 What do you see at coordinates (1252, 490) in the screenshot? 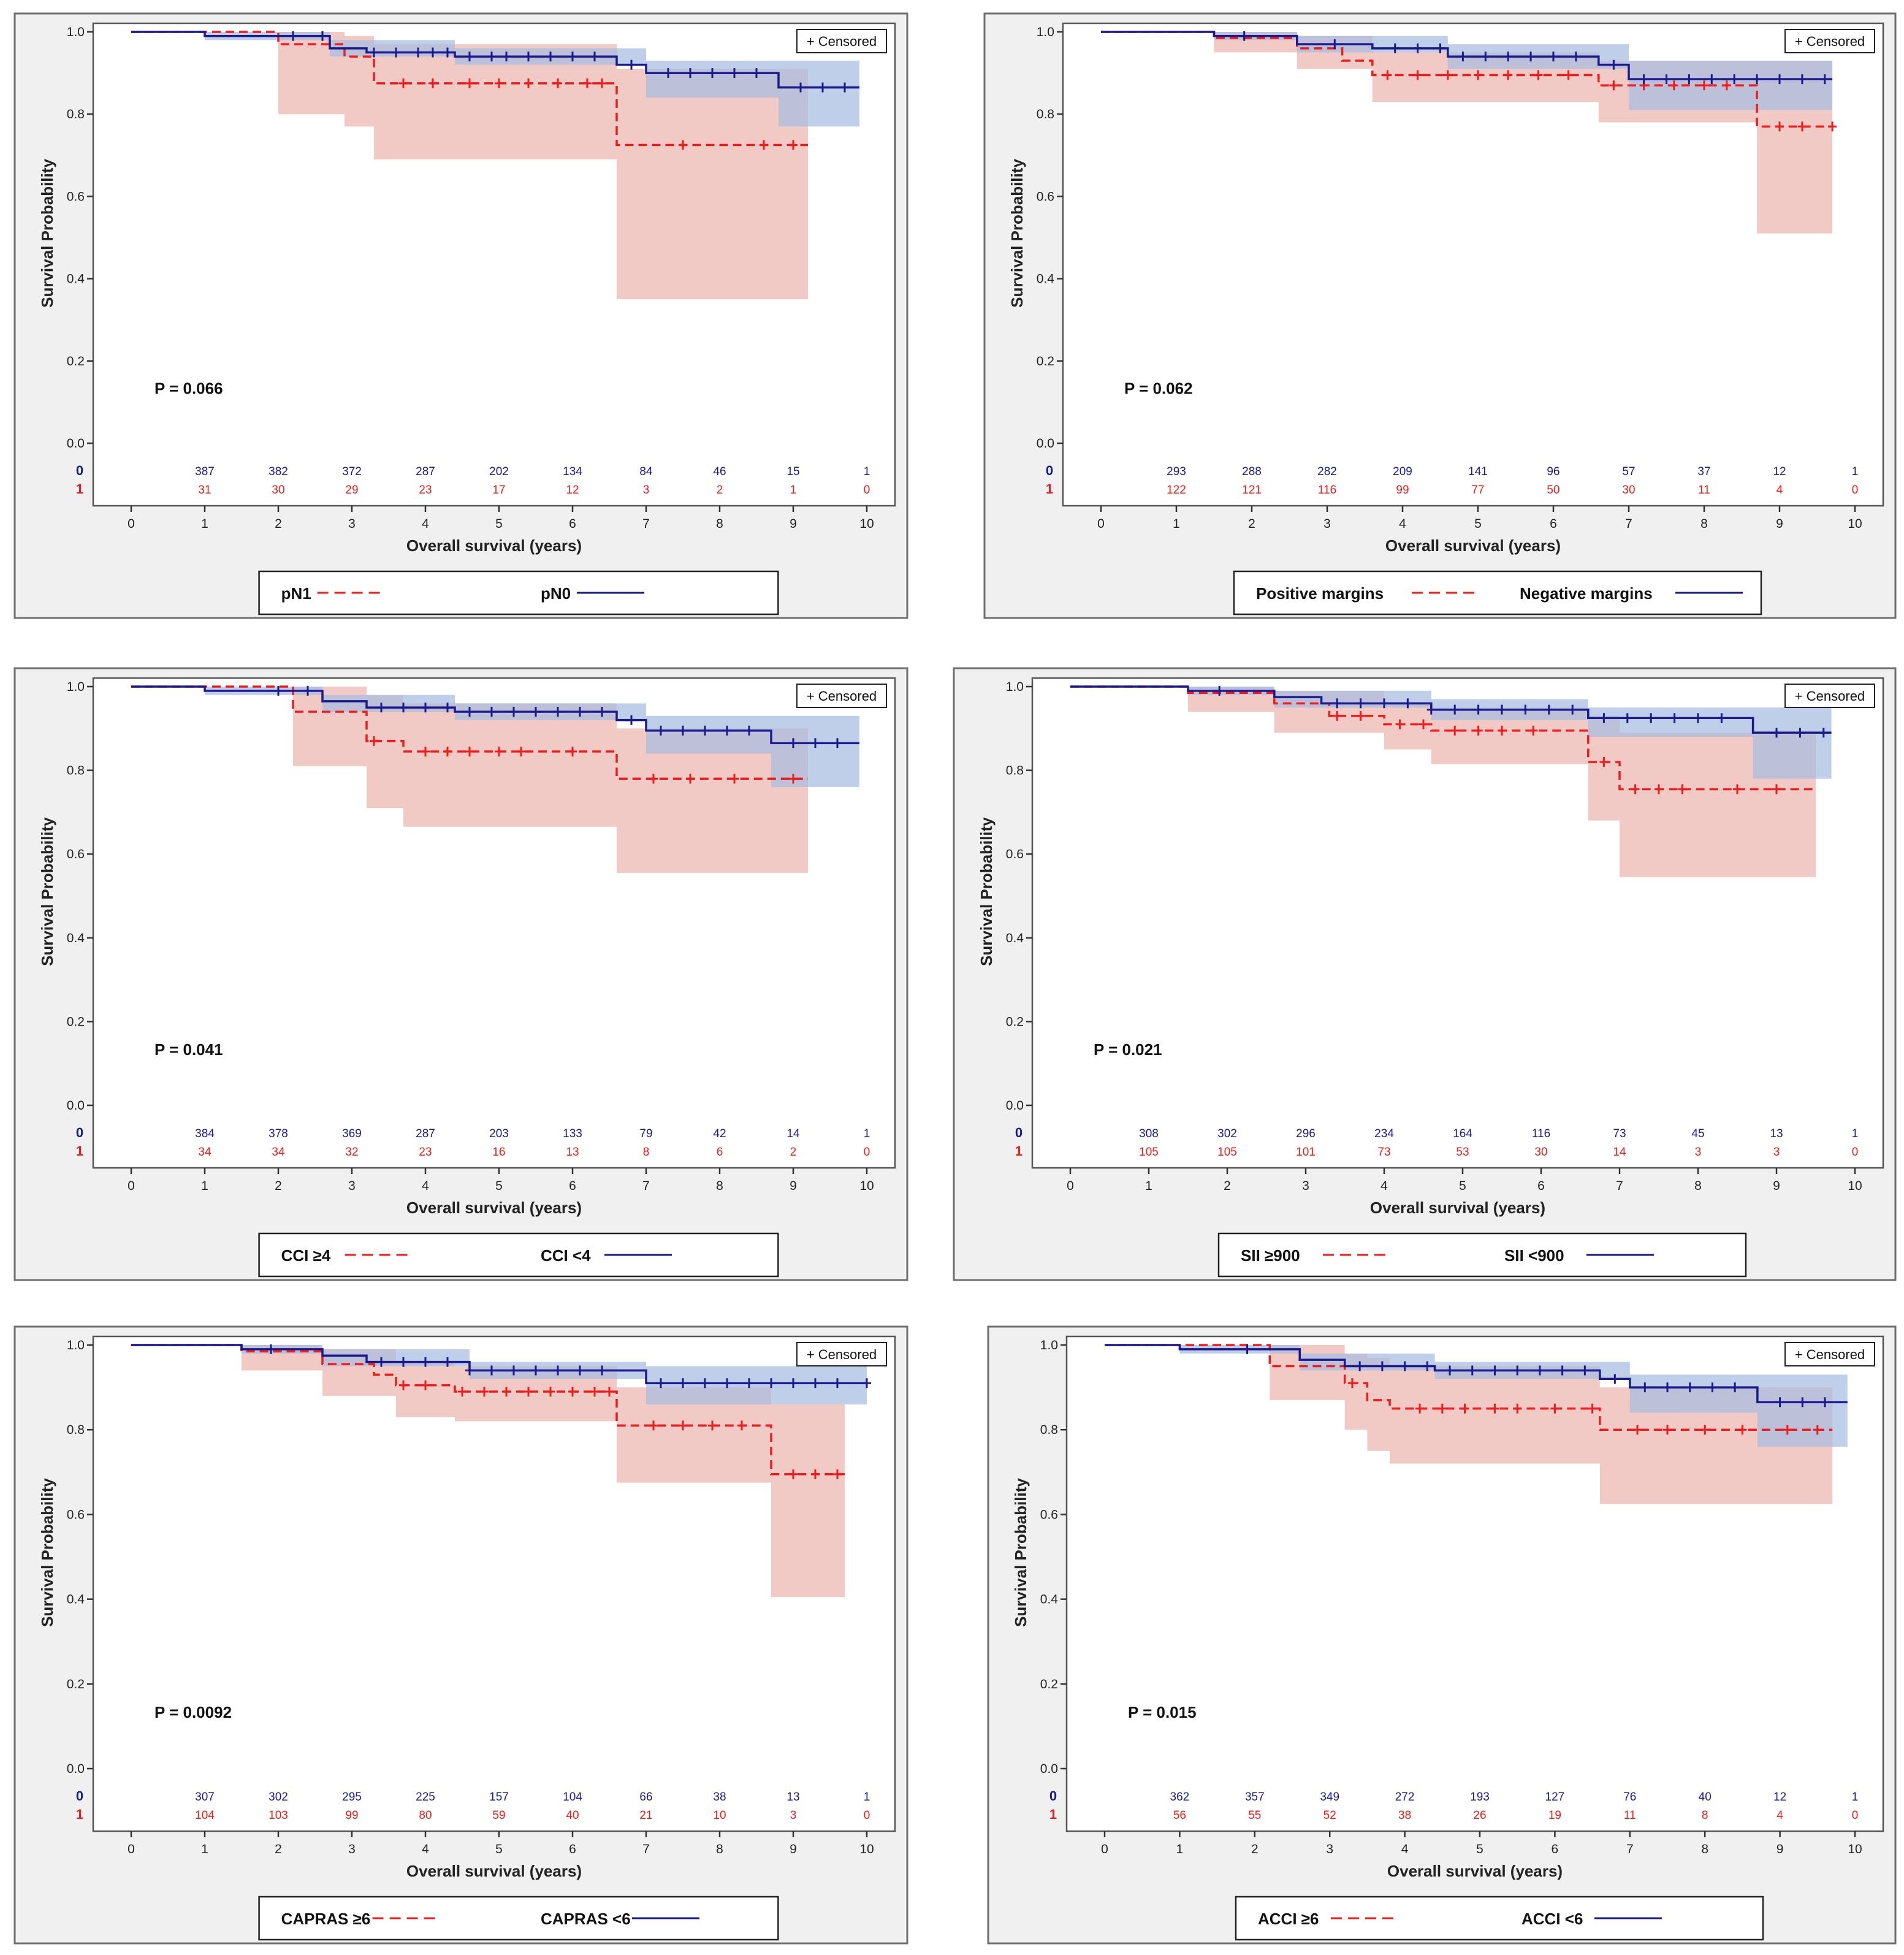
I see `at-risk-count-1: 121` at bounding box center [1252, 490].